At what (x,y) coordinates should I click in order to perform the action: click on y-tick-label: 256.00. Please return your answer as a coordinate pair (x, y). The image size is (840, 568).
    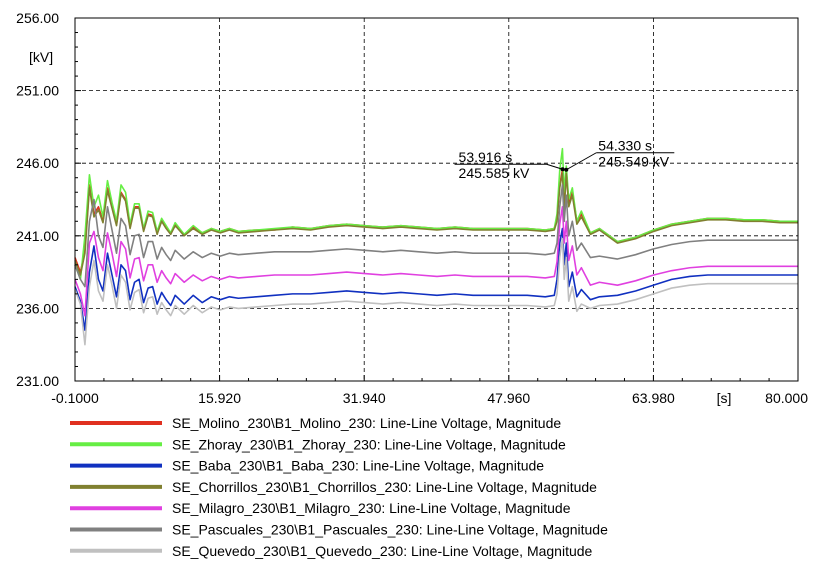
    Looking at the image, I should click on (37, 18).